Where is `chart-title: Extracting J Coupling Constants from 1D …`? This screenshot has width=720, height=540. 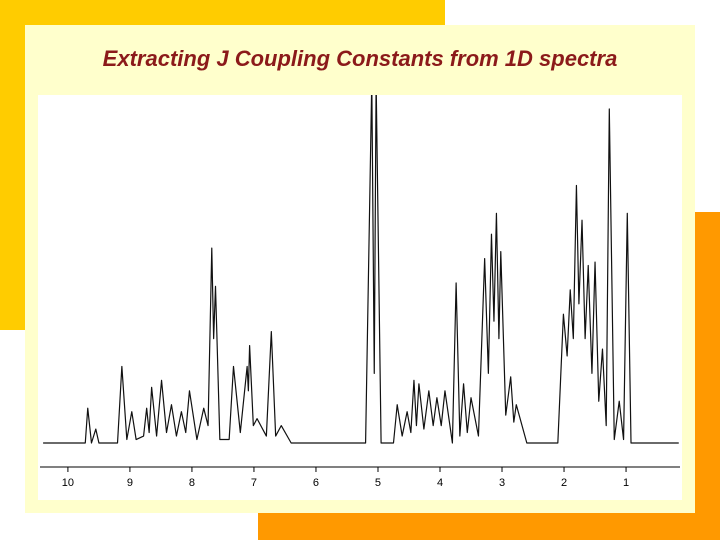 chart-title: Extracting J Coupling Constants from 1D … is located at coordinates (360, 58).